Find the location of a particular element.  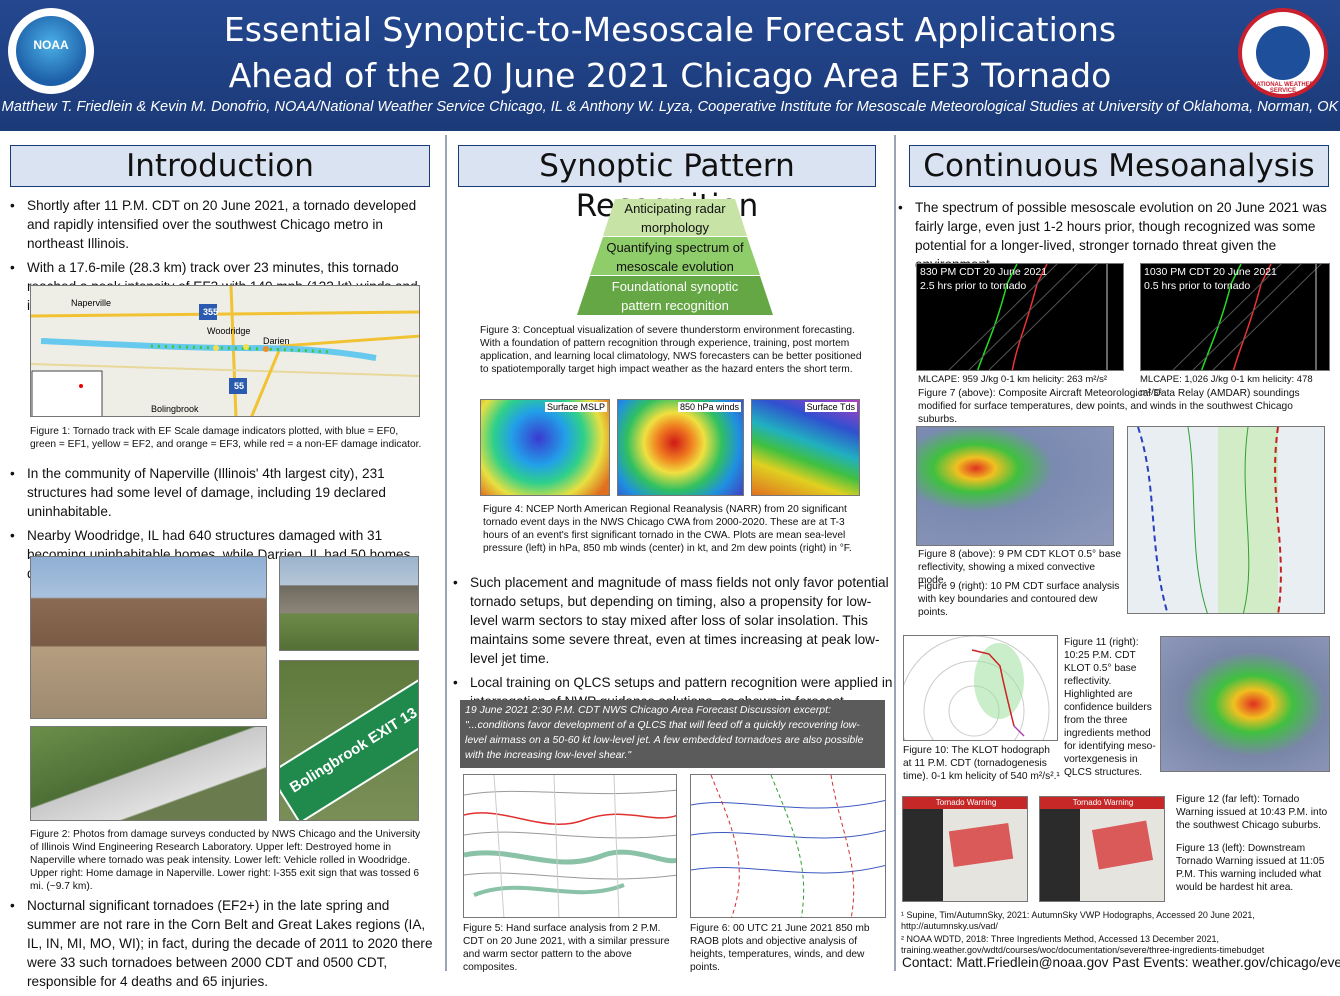

intro-heading: Introduction is located at coordinates (220, 166).